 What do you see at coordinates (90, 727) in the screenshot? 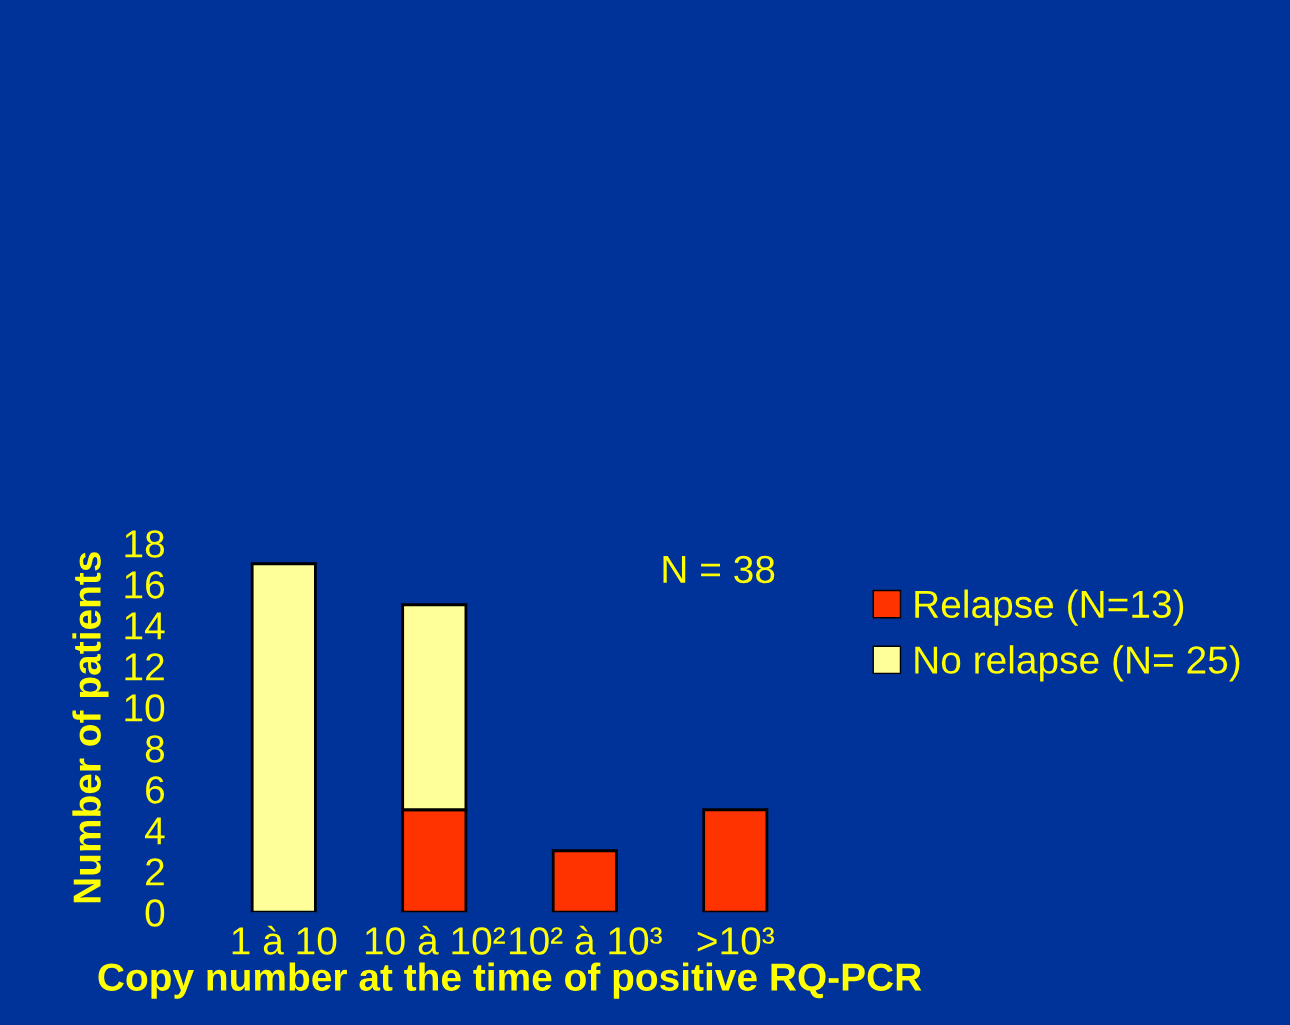
I see `y-axis-title: Number of patients` at bounding box center [90, 727].